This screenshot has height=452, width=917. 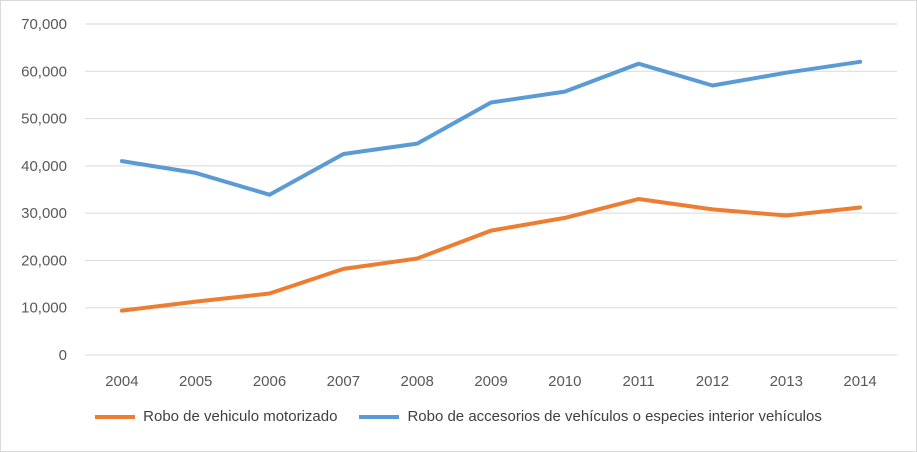 What do you see at coordinates (195, 381) in the screenshot?
I see `x-tick-label: 2005` at bounding box center [195, 381].